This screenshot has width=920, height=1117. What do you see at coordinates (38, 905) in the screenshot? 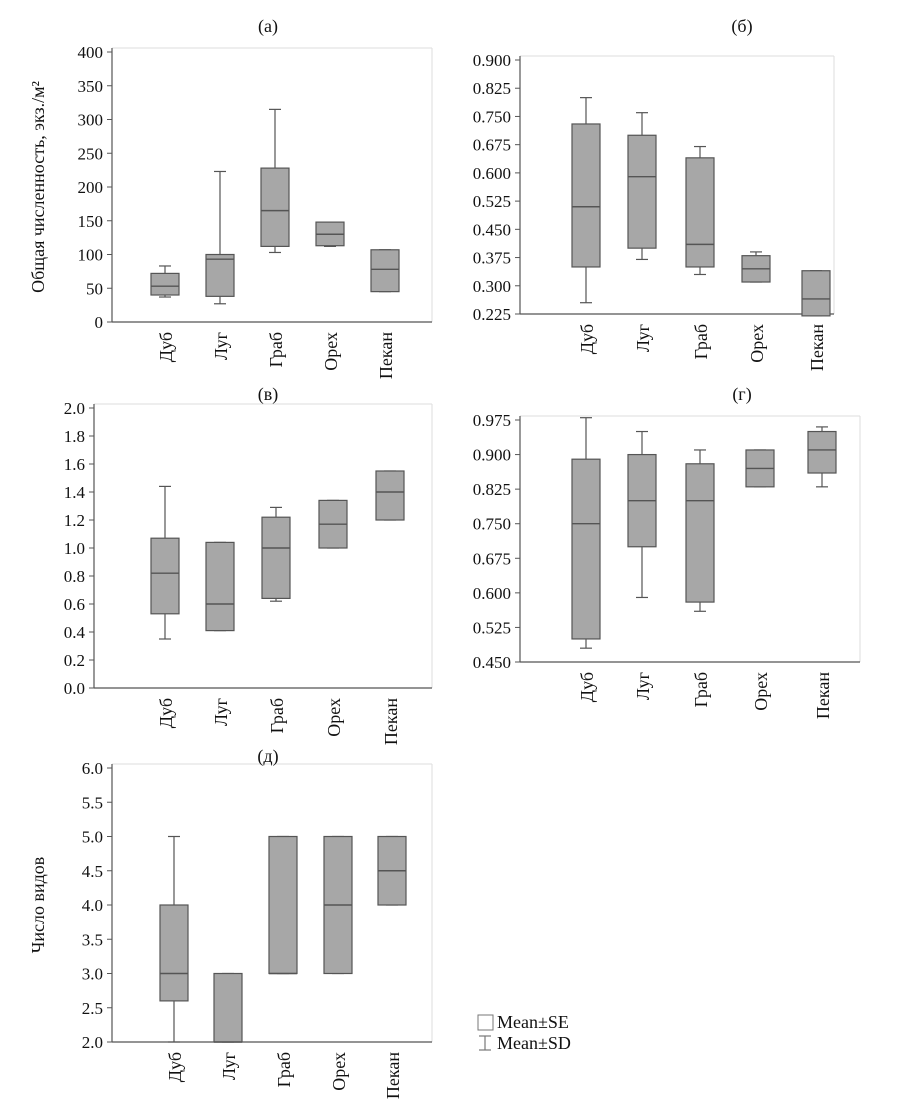
I see `y-axis-label: Число видов` at bounding box center [38, 905].